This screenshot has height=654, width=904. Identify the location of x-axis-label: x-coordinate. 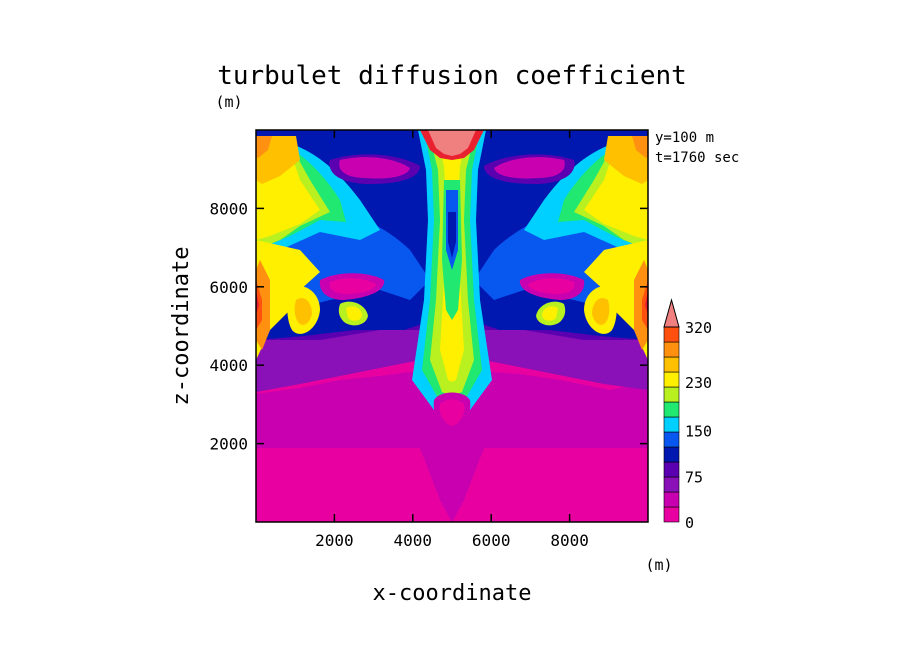
(452, 593).